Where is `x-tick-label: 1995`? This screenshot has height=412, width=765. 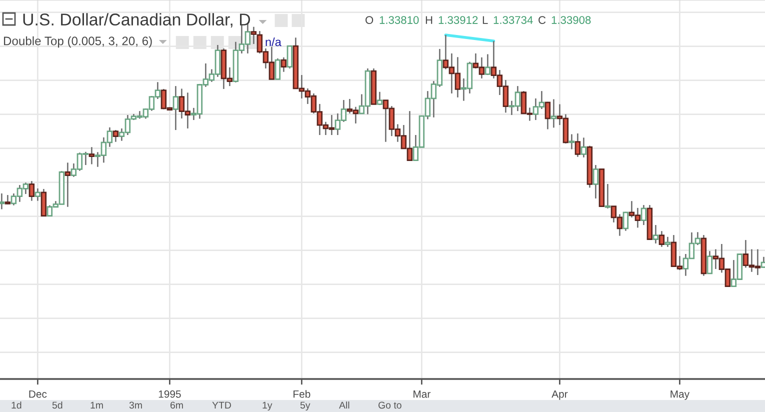
x-tick-label: 1995 is located at coordinates (169, 394).